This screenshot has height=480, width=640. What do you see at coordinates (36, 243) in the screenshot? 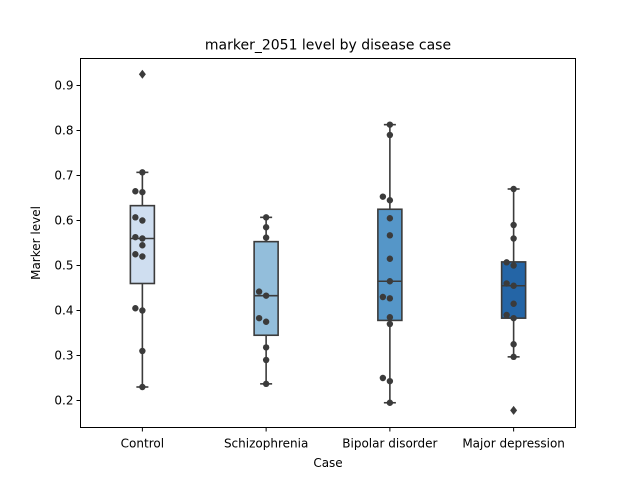
I see `y-axis-label: Marker level` at bounding box center [36, 243].